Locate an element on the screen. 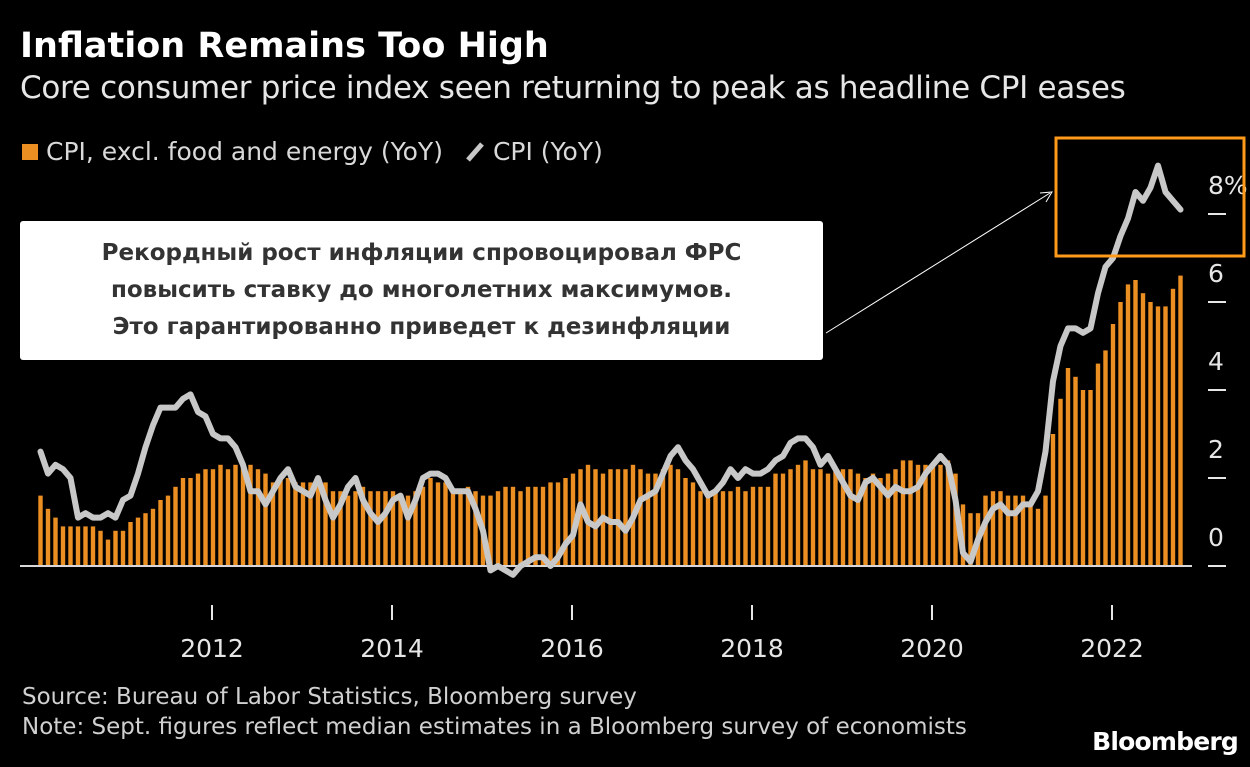  x-tick-label: 2014 is located at coordinates (392, 648).